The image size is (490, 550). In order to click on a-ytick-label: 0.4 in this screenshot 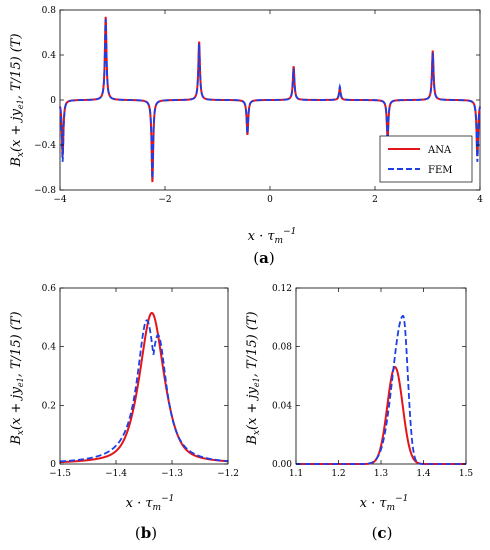, I will do `click(49, 56)`.